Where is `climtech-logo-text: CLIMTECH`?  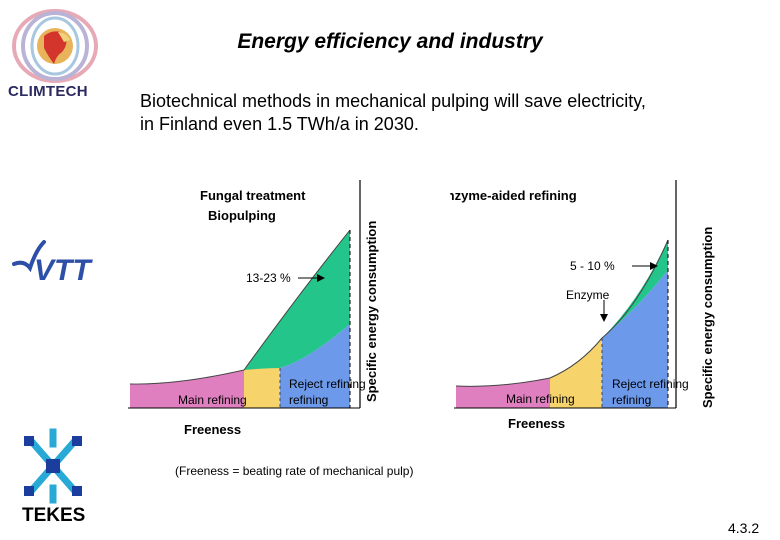
climtech-logo-text: CLIMTECH is located at coordinates (48, 91).